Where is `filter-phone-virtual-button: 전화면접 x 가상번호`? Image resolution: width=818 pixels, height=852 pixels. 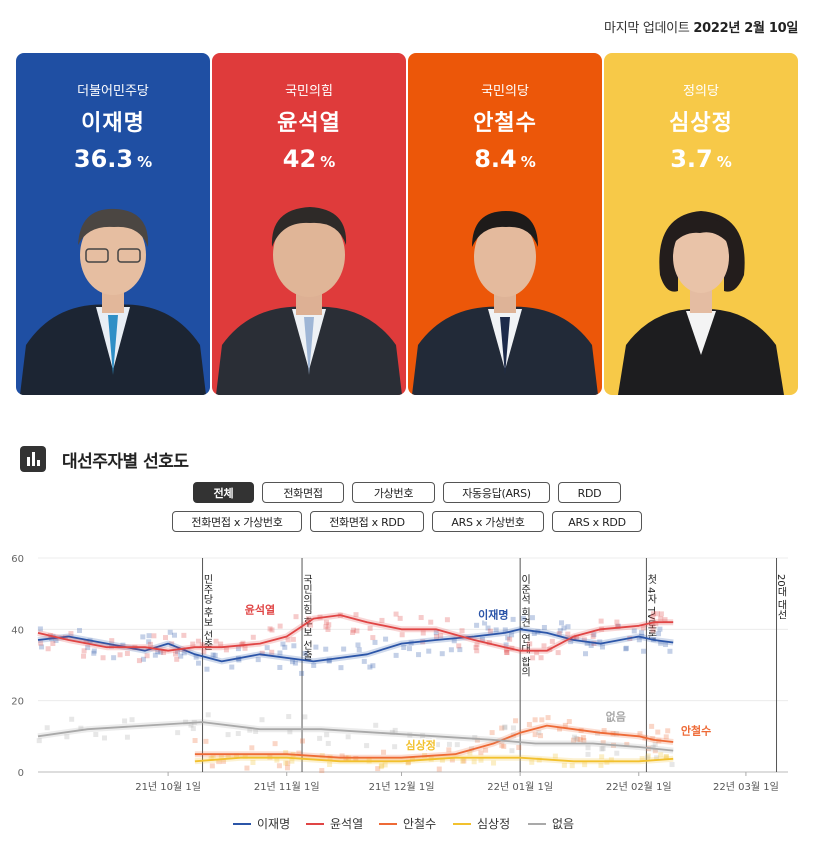
filter-phone-virtual-button: 전화면접 x 가상번호 is located at coordinates (237, 521).